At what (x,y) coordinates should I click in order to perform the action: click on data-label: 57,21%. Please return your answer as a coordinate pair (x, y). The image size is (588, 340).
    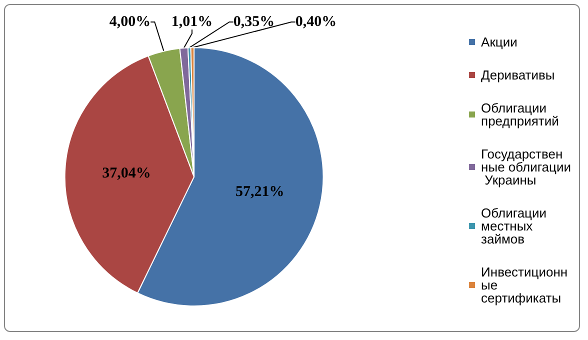
    Looking at the image, I should click on (260, 192).